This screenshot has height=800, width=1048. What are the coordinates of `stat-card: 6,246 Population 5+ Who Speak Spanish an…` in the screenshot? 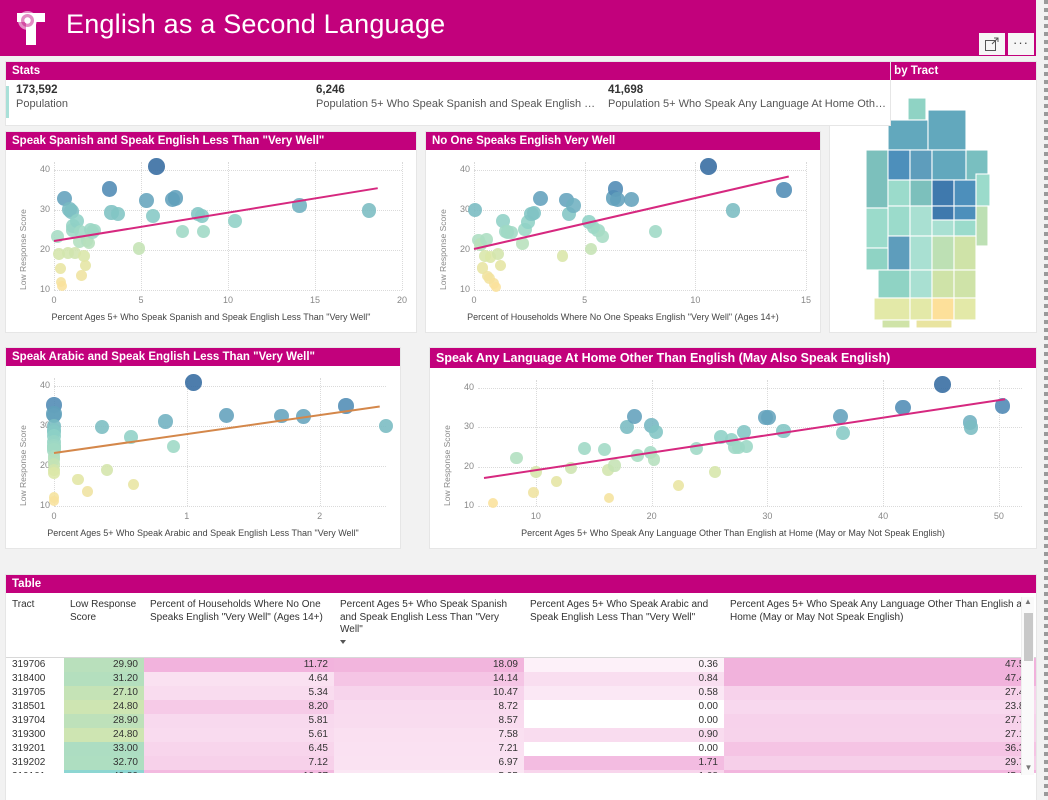 It's located at (452, 104).